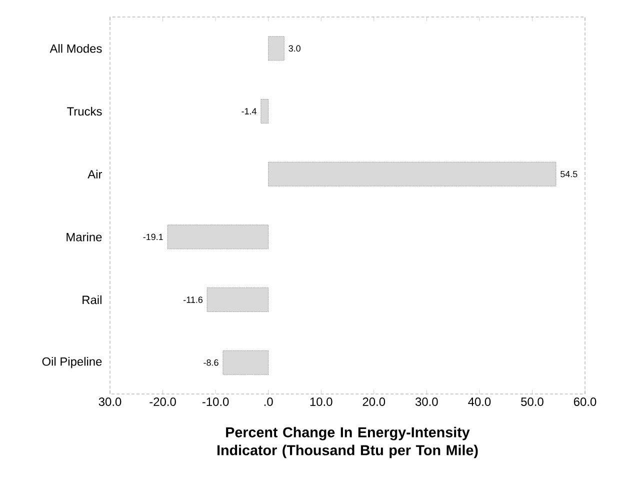 This screenshot has height=489, width=627. What do you see at coordinates (321, 402) in the screenshot?
I see `x-tick-label: 10.0` at bounding box center [321, 402].